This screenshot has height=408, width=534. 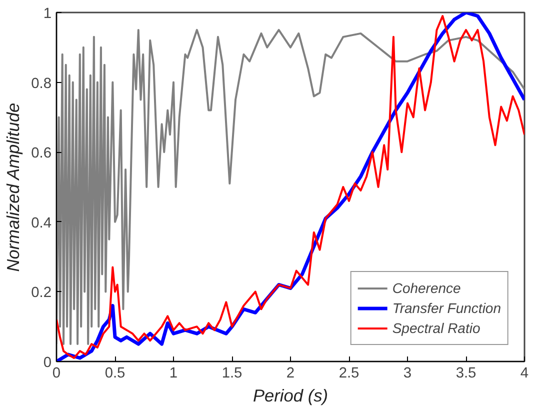 I want to click on legend-label: Transfer Function, so click(x=446, y=308).